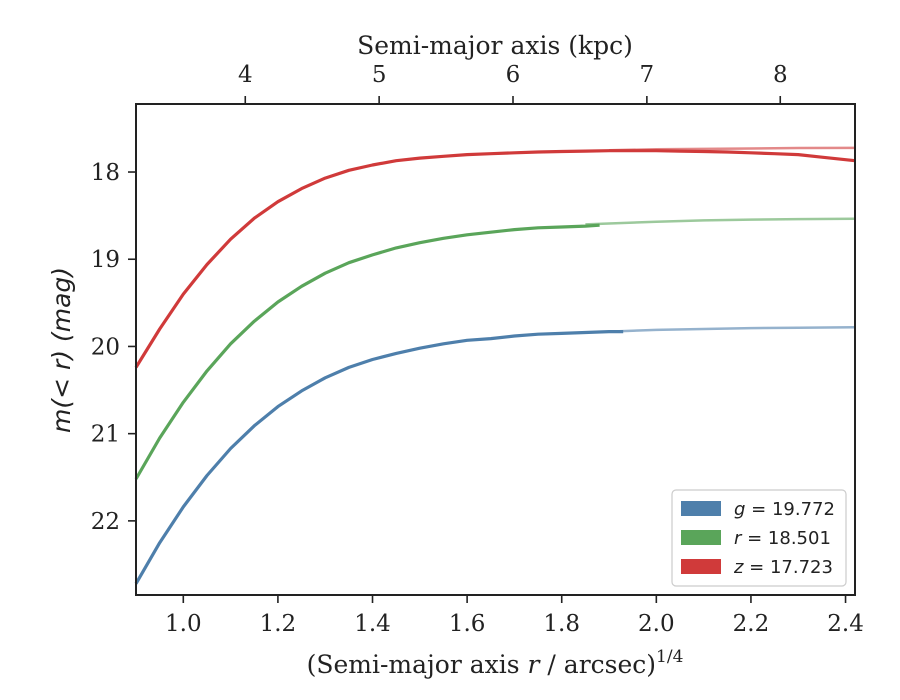  Describe the element at coordinates (105, 347) in the screenshot. I see `y-tick-label: 20` at that location.